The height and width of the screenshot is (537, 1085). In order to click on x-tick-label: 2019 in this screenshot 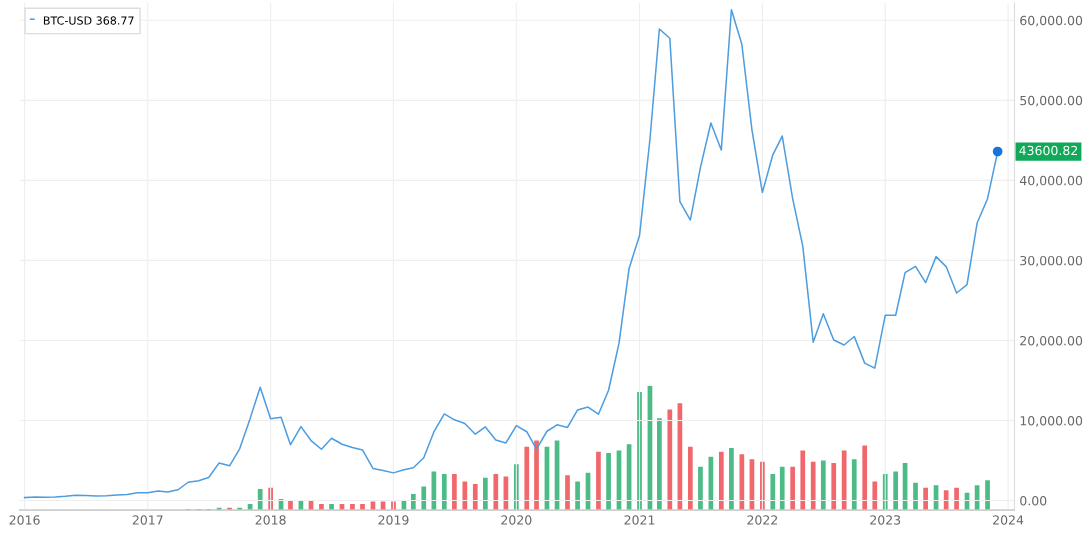, I will do `click(393, 520)`.